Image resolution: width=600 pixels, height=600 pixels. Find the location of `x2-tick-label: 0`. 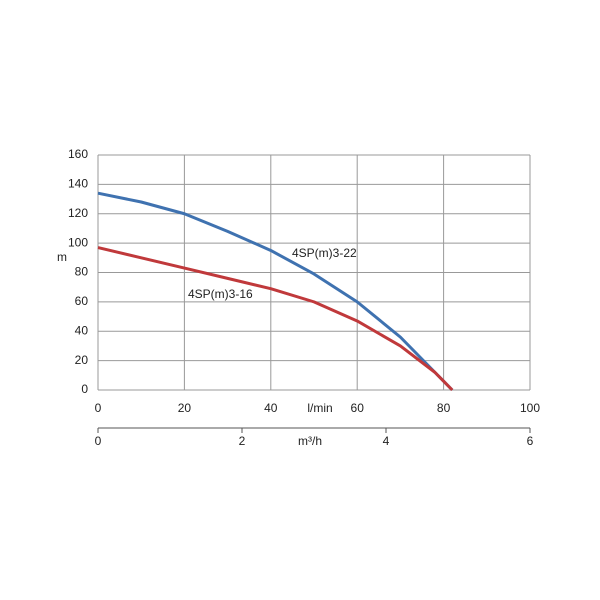

x2-tick-label: 0 is located at coordinates (98, 441).